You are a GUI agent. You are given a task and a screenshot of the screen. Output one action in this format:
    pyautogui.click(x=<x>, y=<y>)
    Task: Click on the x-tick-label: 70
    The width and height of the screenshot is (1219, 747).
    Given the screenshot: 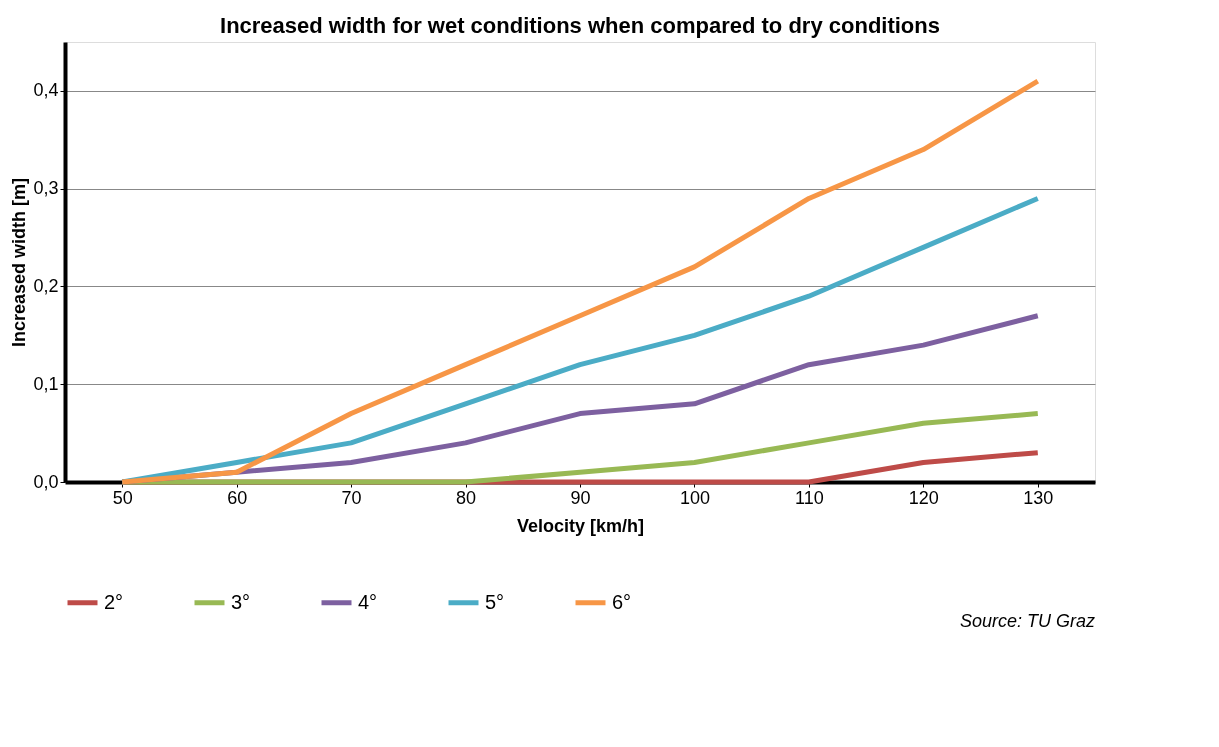 What is the action you would take?
    pyautogui.click(x=351, y=497)
    